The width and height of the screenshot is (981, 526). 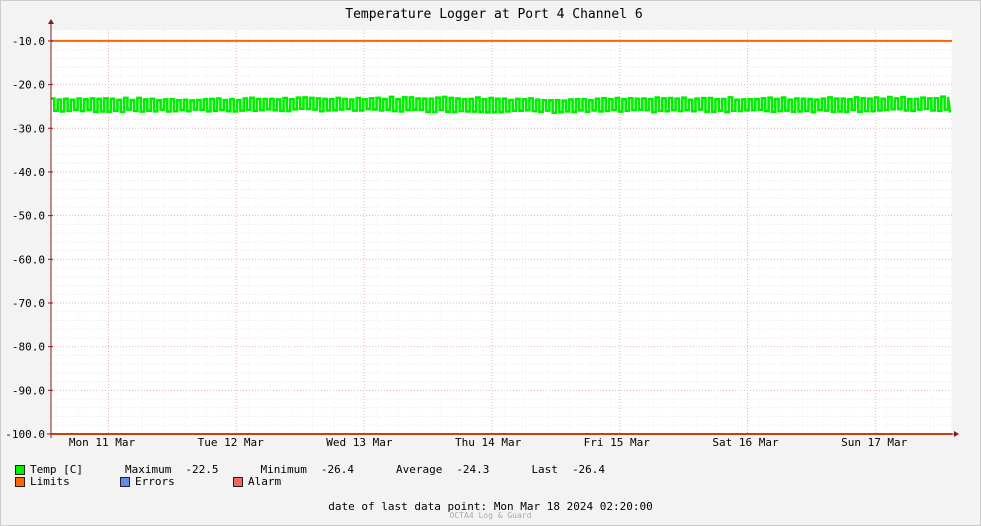 I want to click on legend-alarm-label: Alarm, so click(x=265, y=481).